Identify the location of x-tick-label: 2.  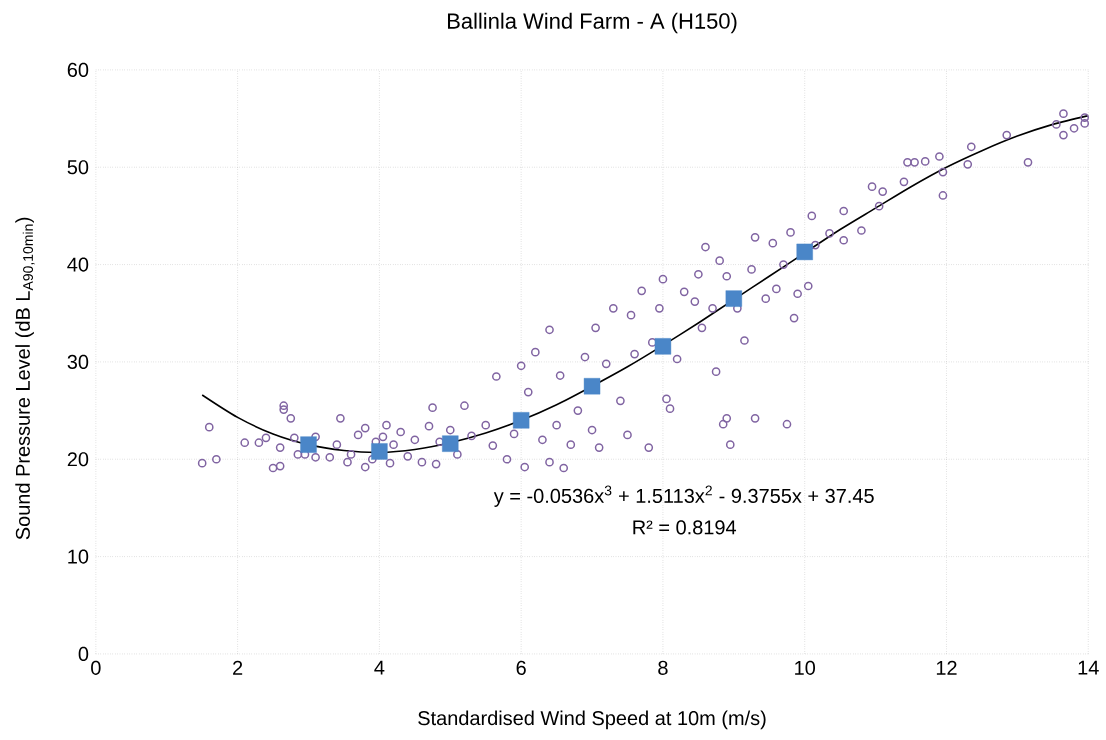
(238, 667).